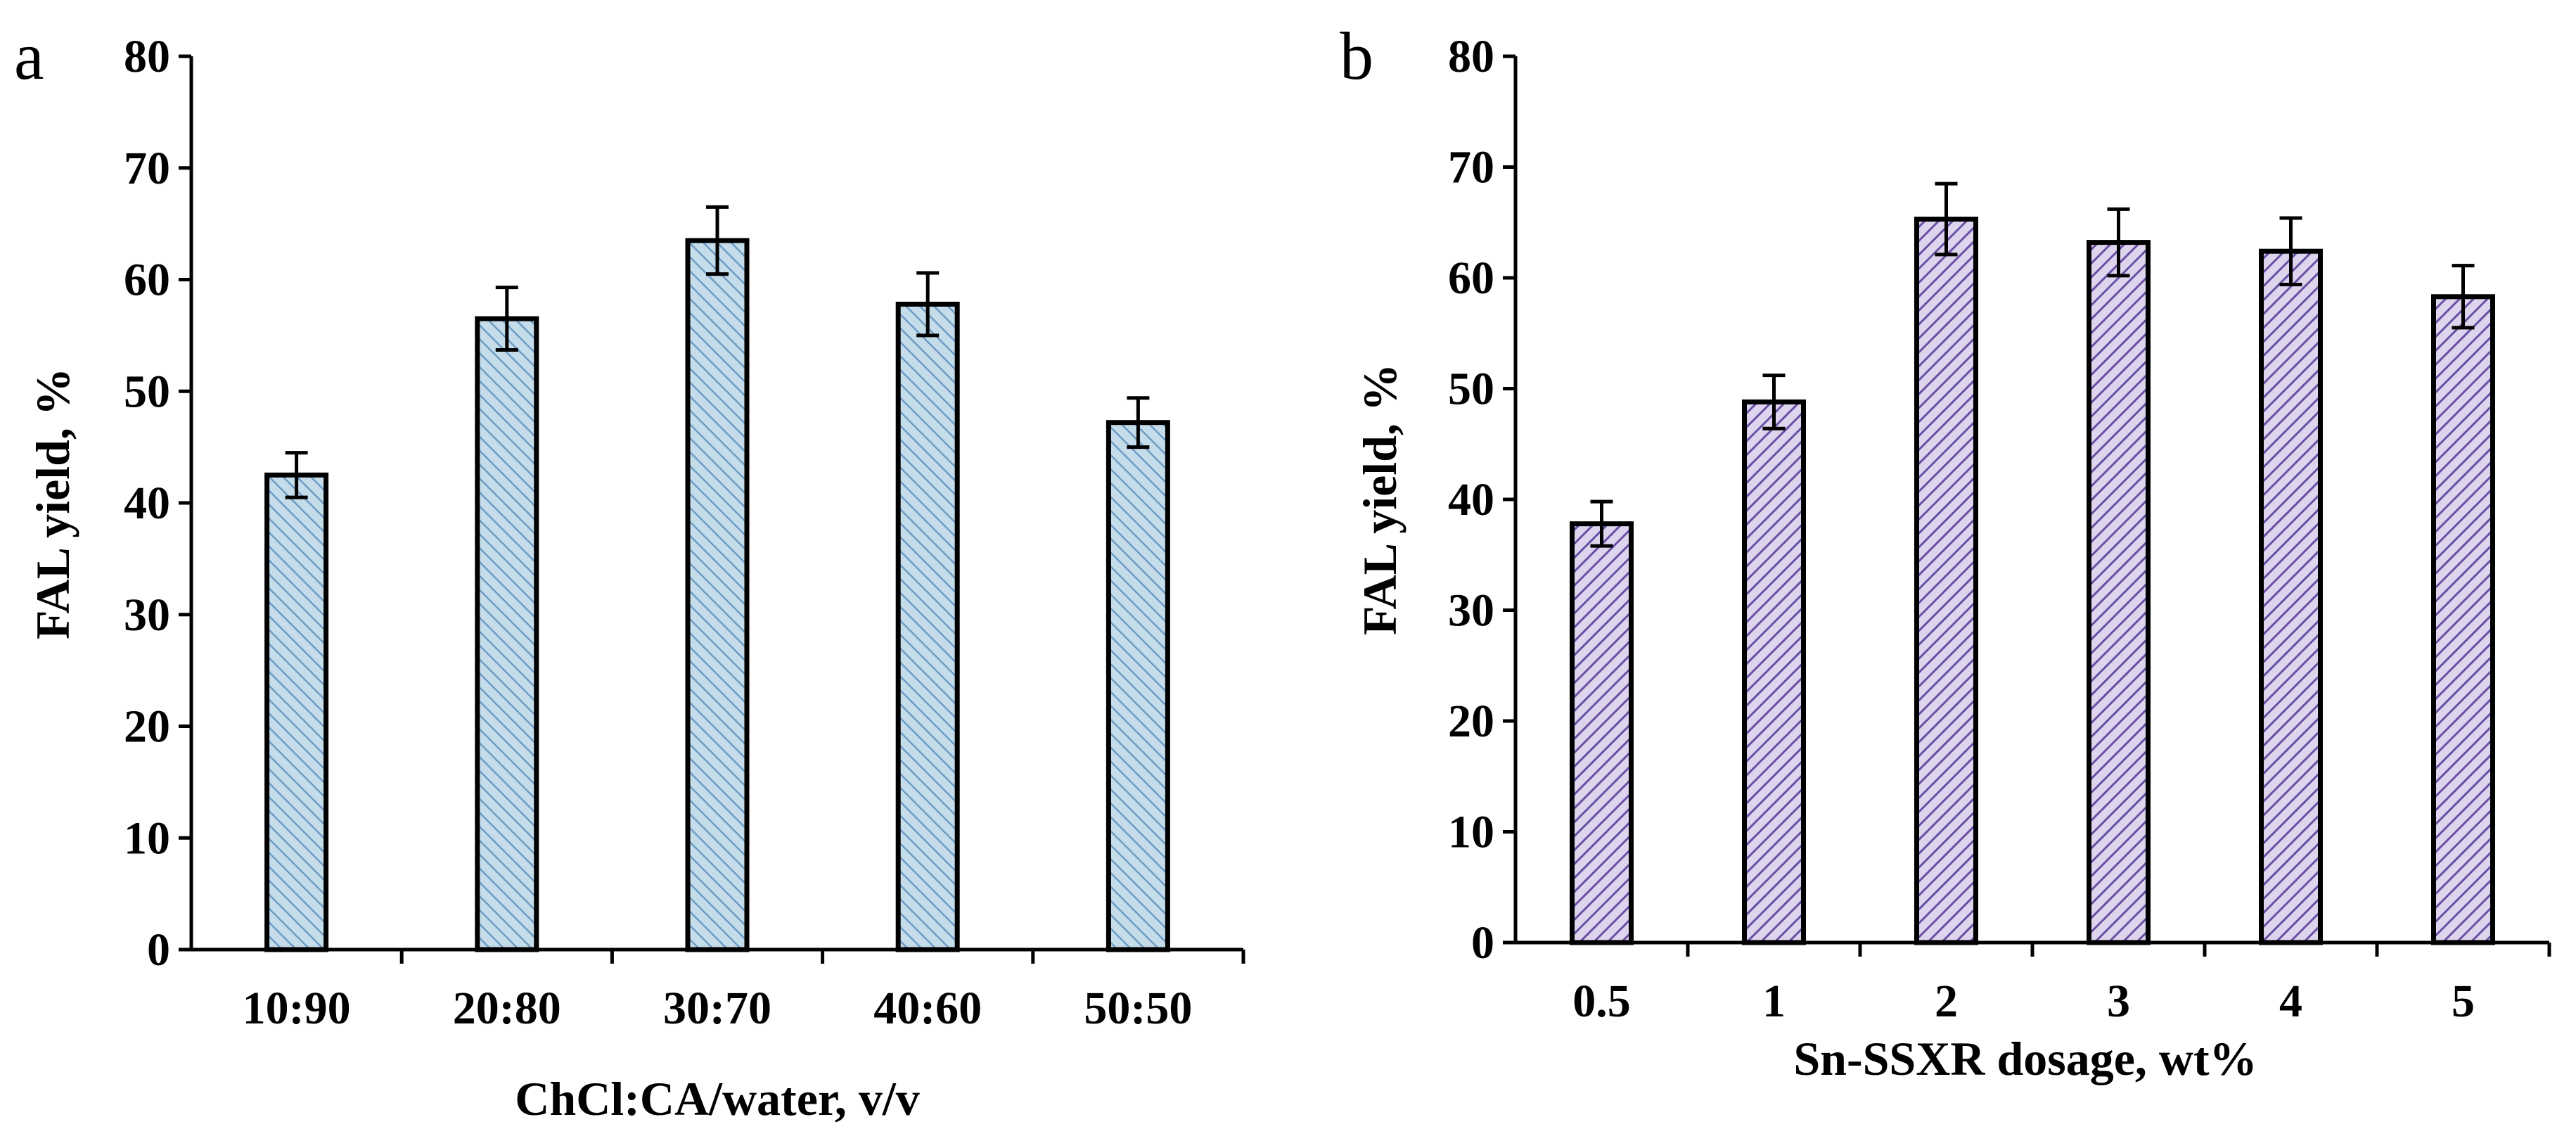  Describe the element at coordinates (2025, 1058) in the screenshot. I see `x-axis-title: Sn-SSXR dosage, wt%` at that location.